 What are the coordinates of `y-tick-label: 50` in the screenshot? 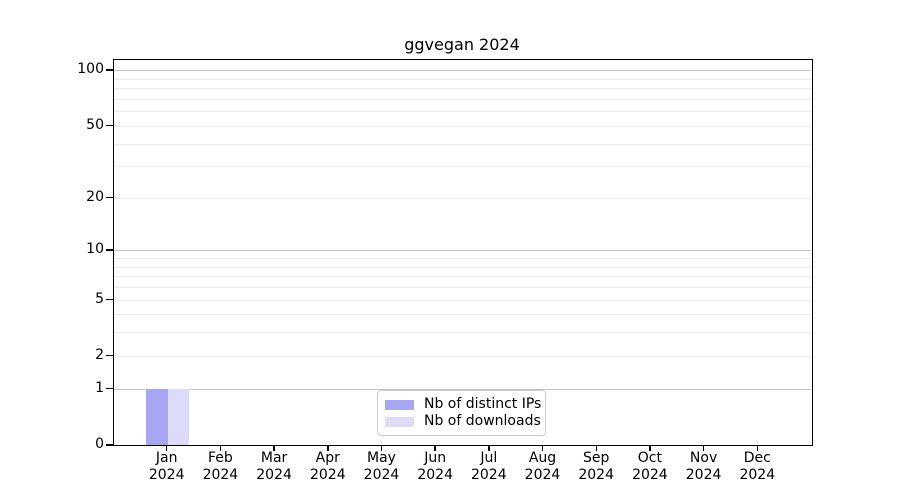 It's located at (95, 124).